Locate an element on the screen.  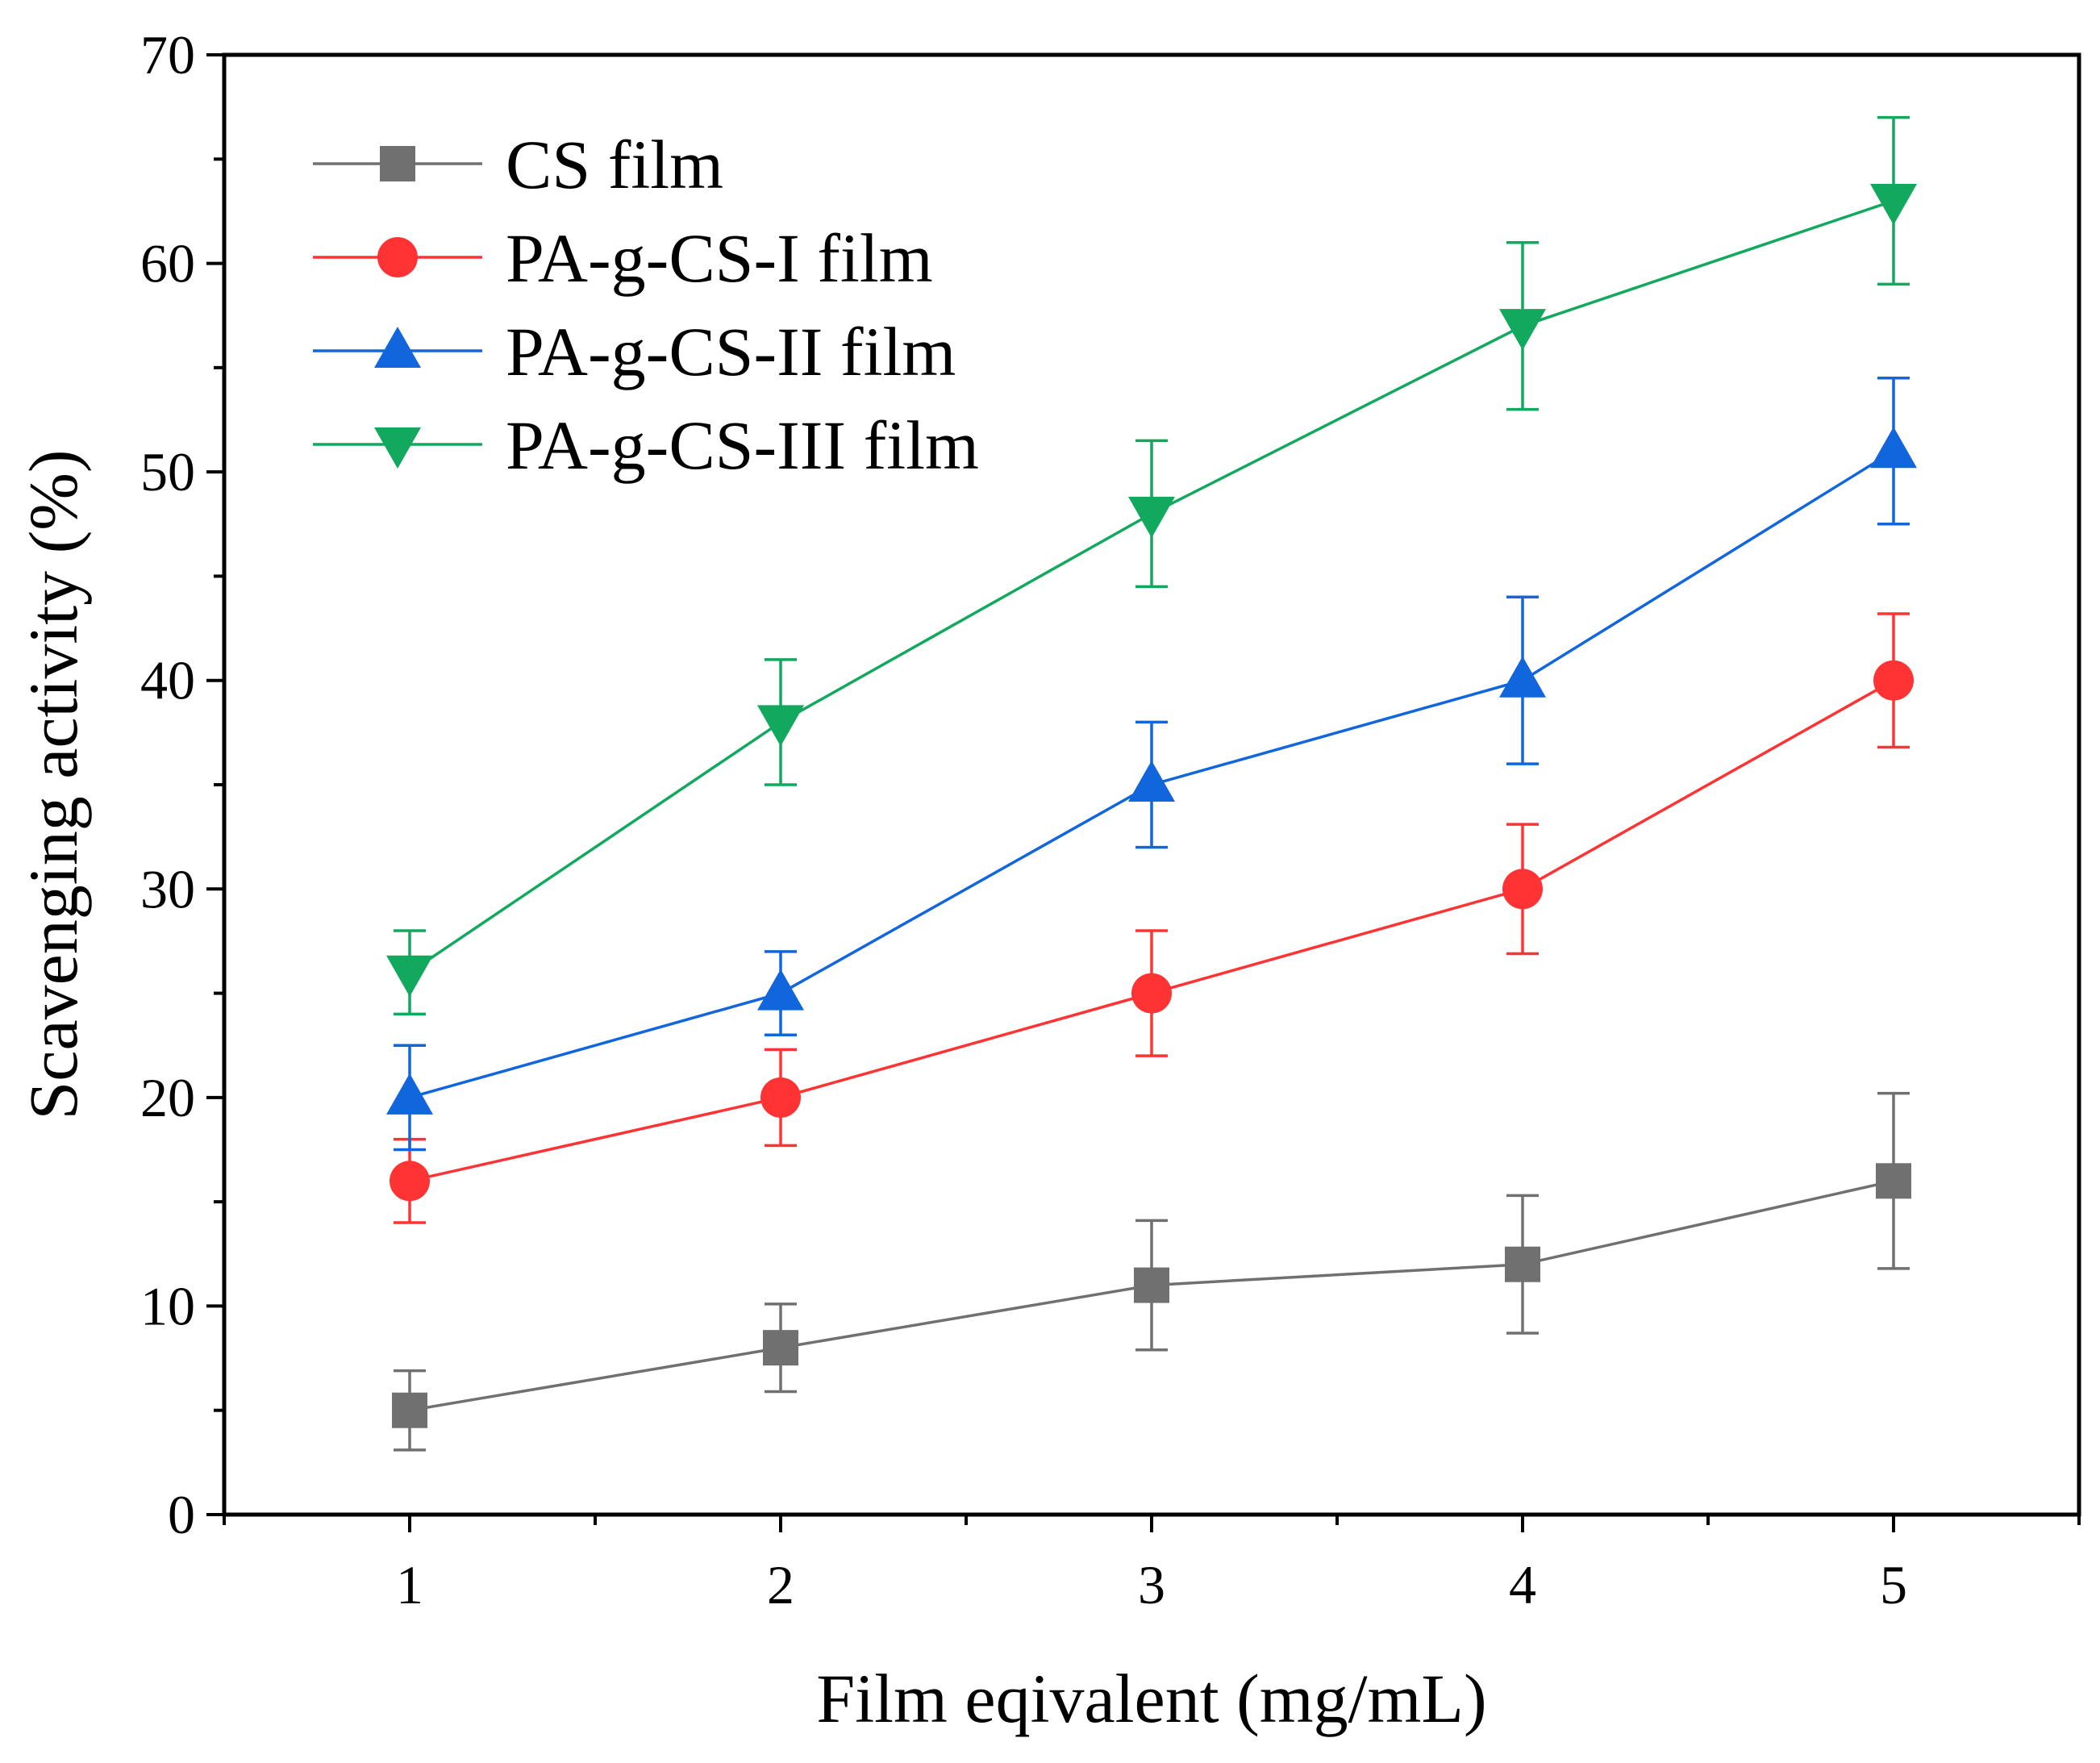
legend-label: CS film is located at coordinates (614, 165).